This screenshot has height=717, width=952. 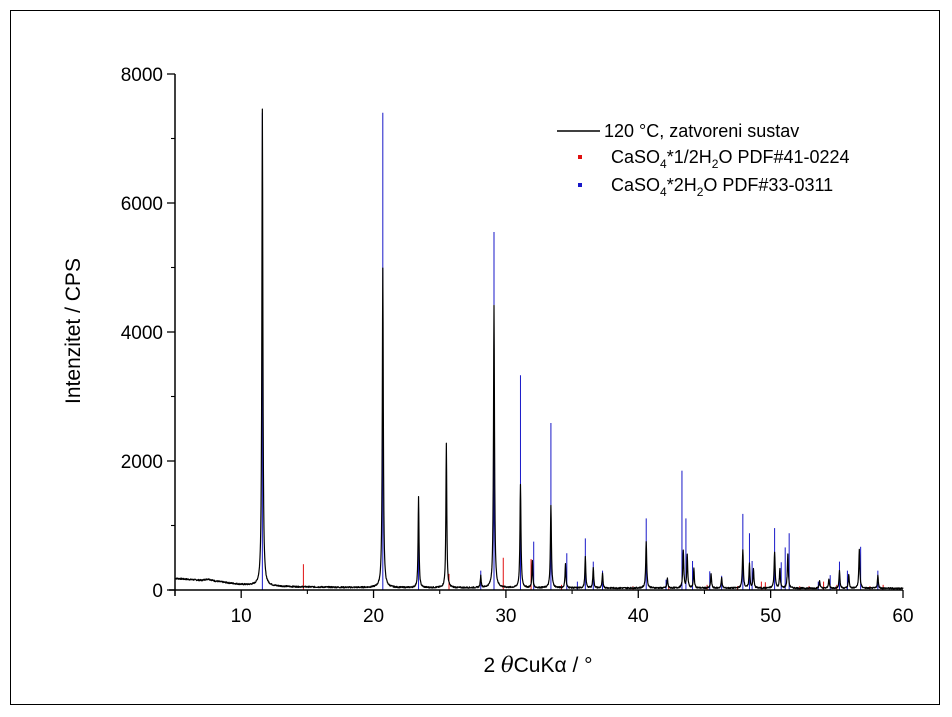 What do you see at coordinates (730, 159) in the screenshot?
I see `legend-label-hemihydrate: CaSO4*1/2H2O PDF#41-0224` at bounding box center [730, 159].